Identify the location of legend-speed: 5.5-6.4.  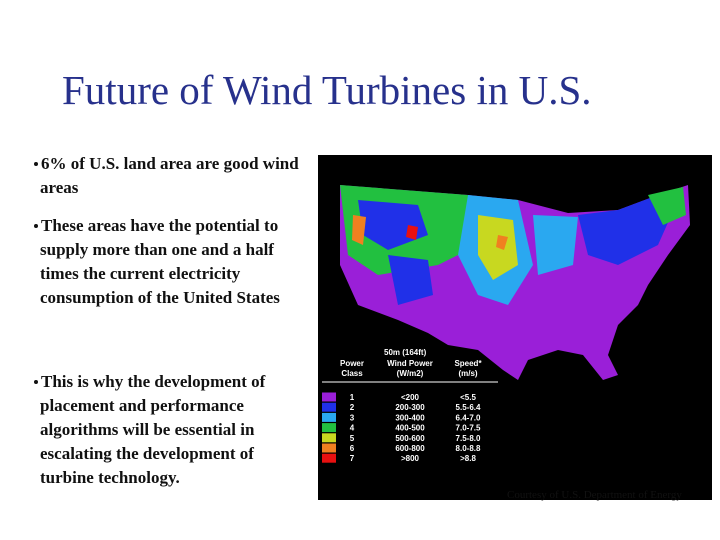
(468, 407).